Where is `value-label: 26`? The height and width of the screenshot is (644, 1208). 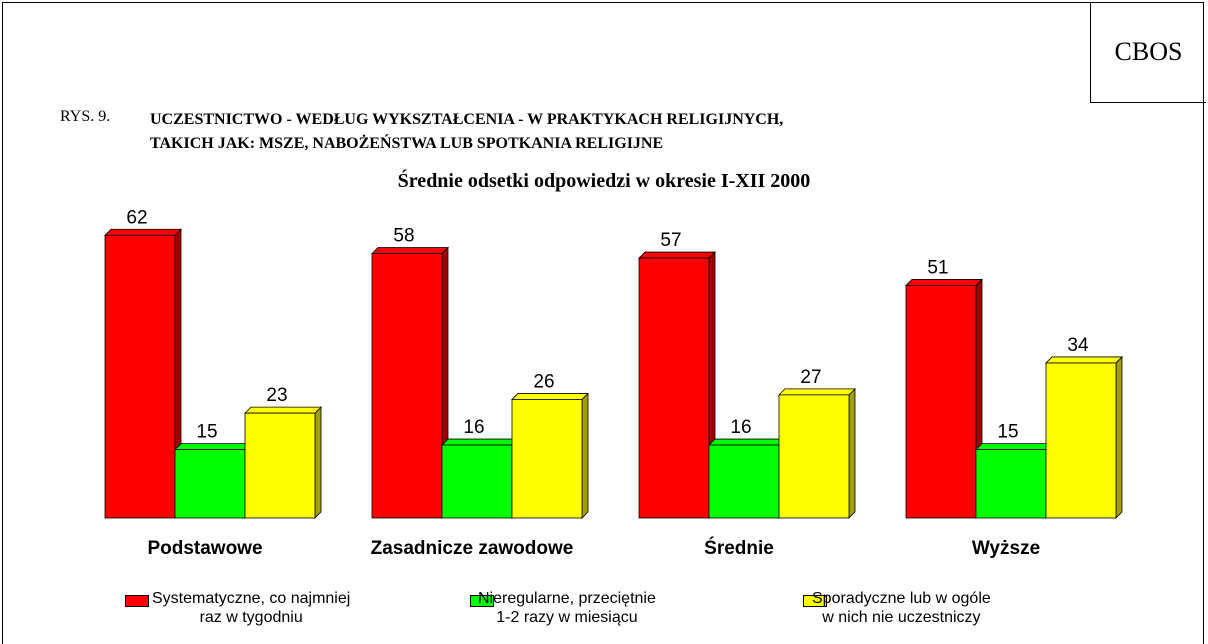 value-label: 26 is located at coordinates (543, 381).